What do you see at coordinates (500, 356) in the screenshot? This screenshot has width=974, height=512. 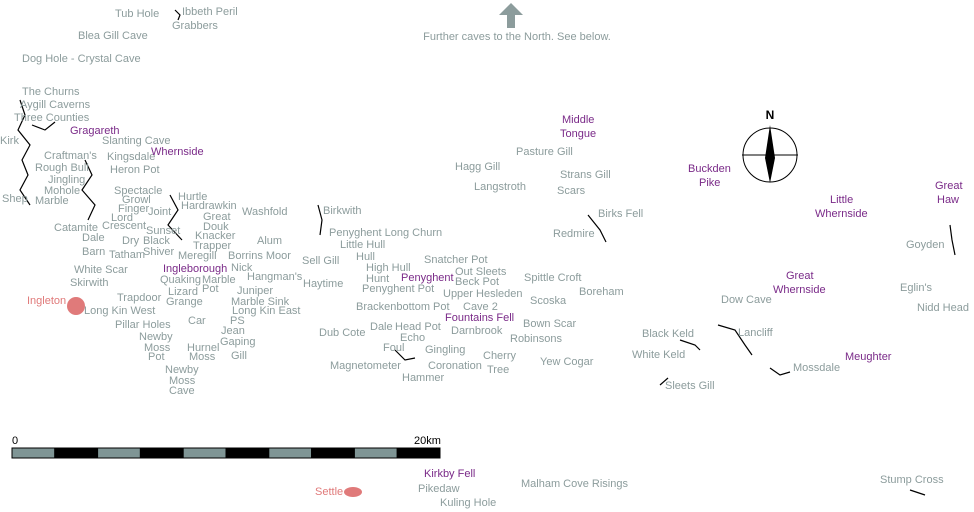 I see `cave-label: Cherry` at bounding box center [500, 356].